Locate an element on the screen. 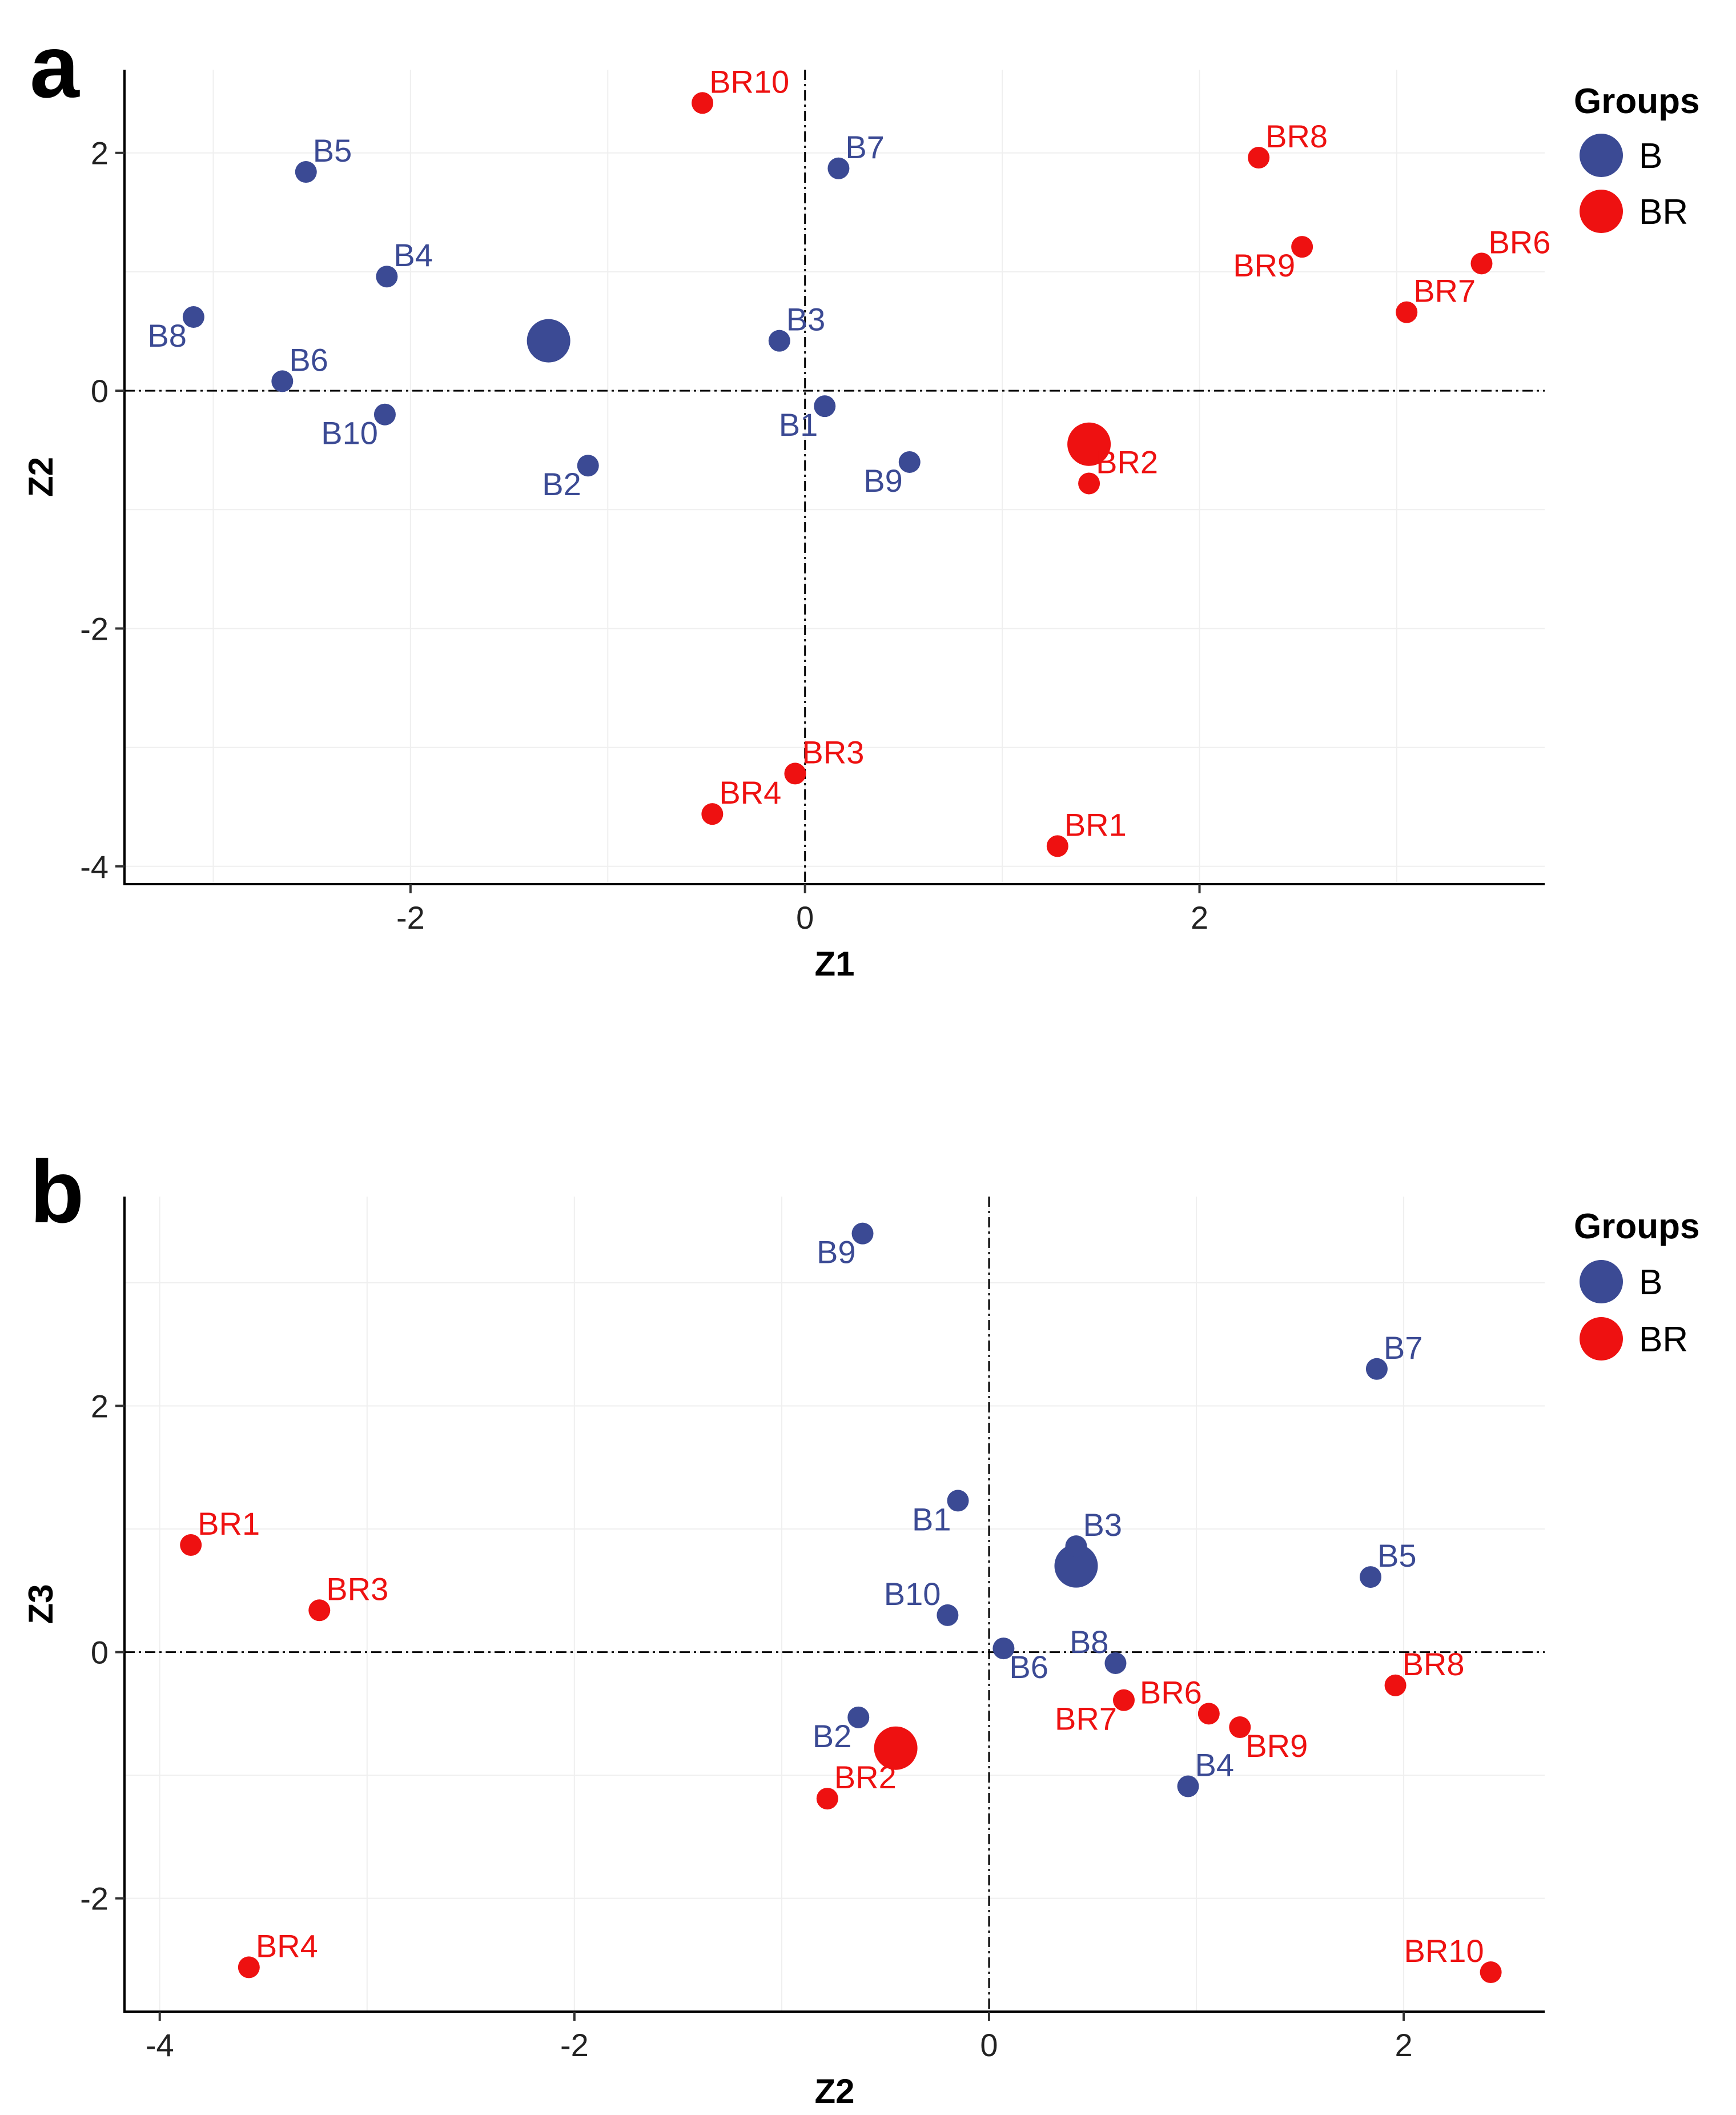  panel-a-label: a is located at coordinates (55, 67).